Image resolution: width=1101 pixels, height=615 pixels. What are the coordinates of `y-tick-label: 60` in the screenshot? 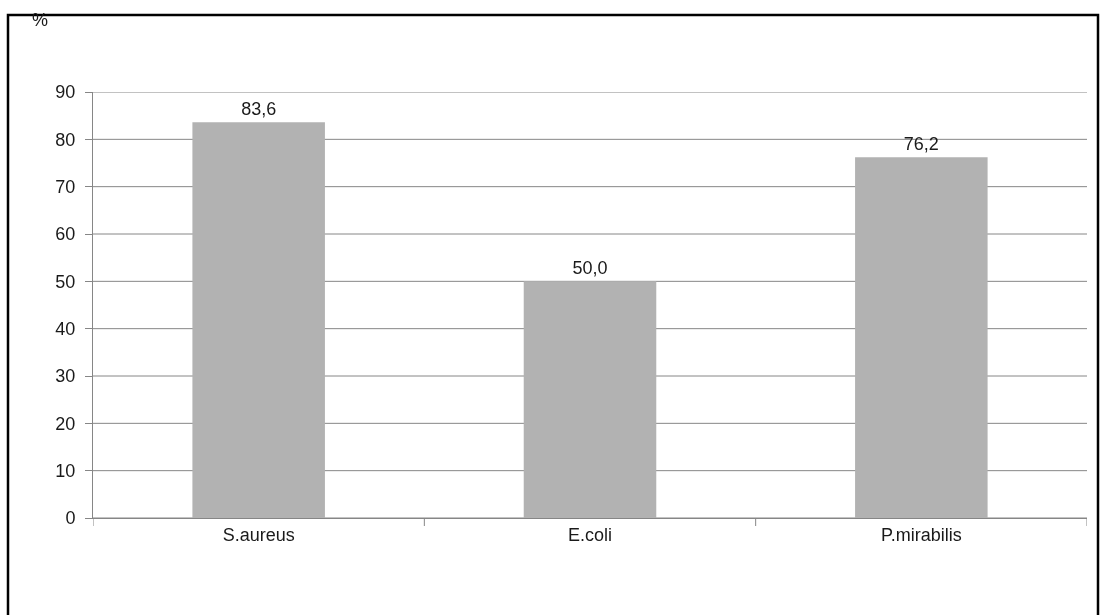 It's located at (65, 234).